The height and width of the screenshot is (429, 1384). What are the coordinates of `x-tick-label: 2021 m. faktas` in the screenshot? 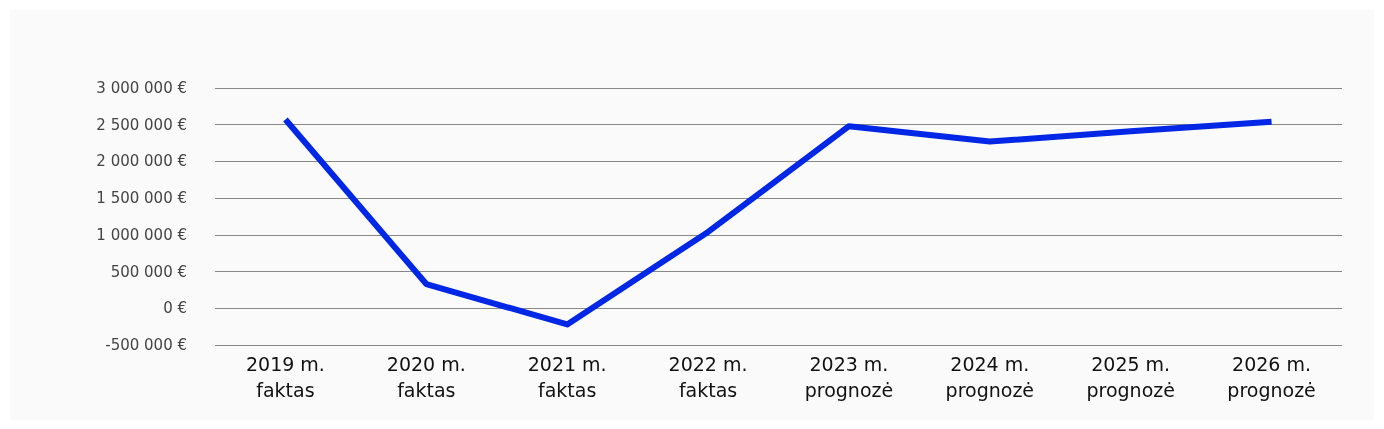 It's located at (567, 377).